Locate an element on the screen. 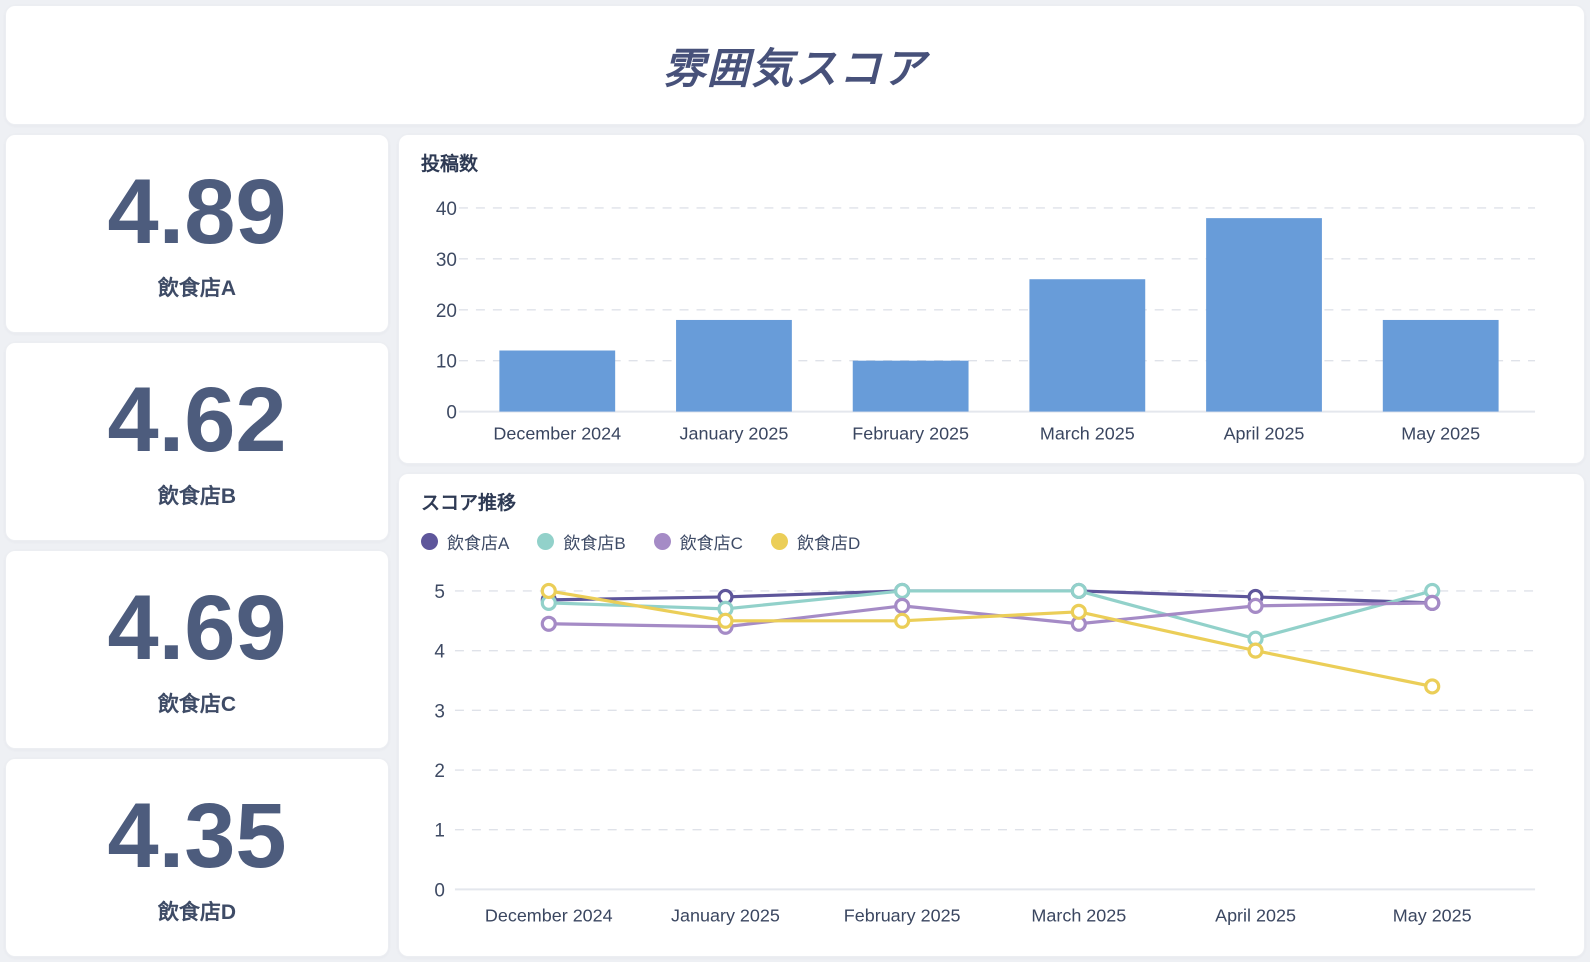 This screenshot has width=1590, height=962. dashboard-header: 雰囲気スコア is located at coordinates (795, 65).